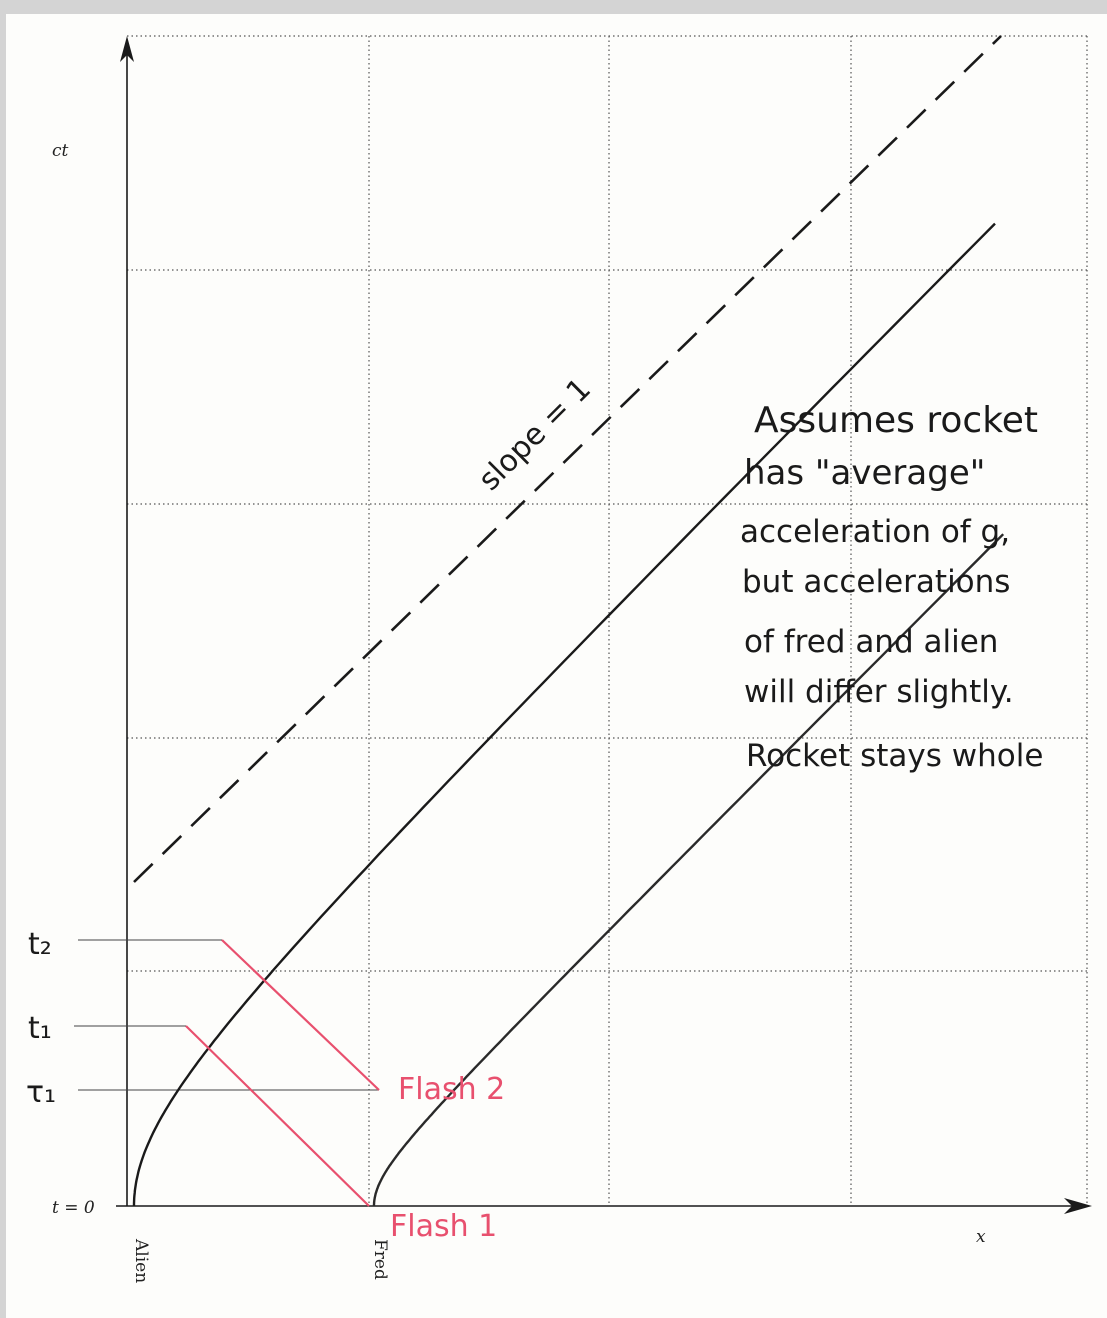  What do you see at coordinates (981, 1237) in the screenshot?
I see `x-axis-label: x` at bounding box center [981, 1237].